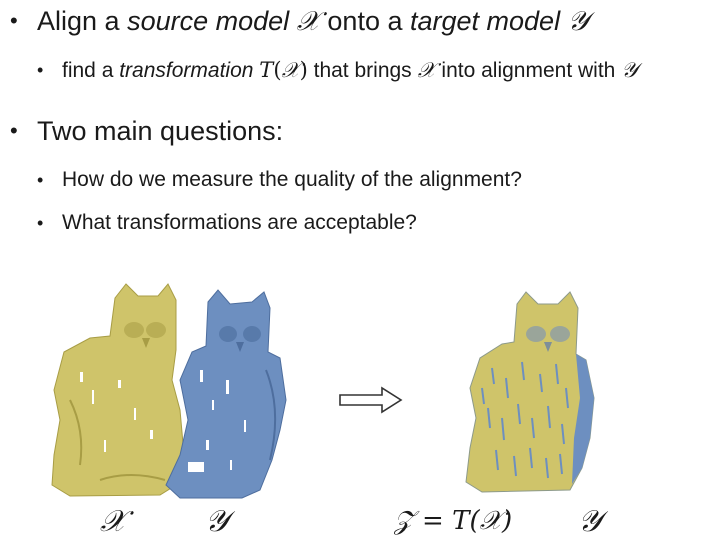 The width and height of the screenshot is (726, 546). What do you see at coordinates (118, 390) in the screenshot?
I see `source-owl-shape` at bounding box center [118, 390].